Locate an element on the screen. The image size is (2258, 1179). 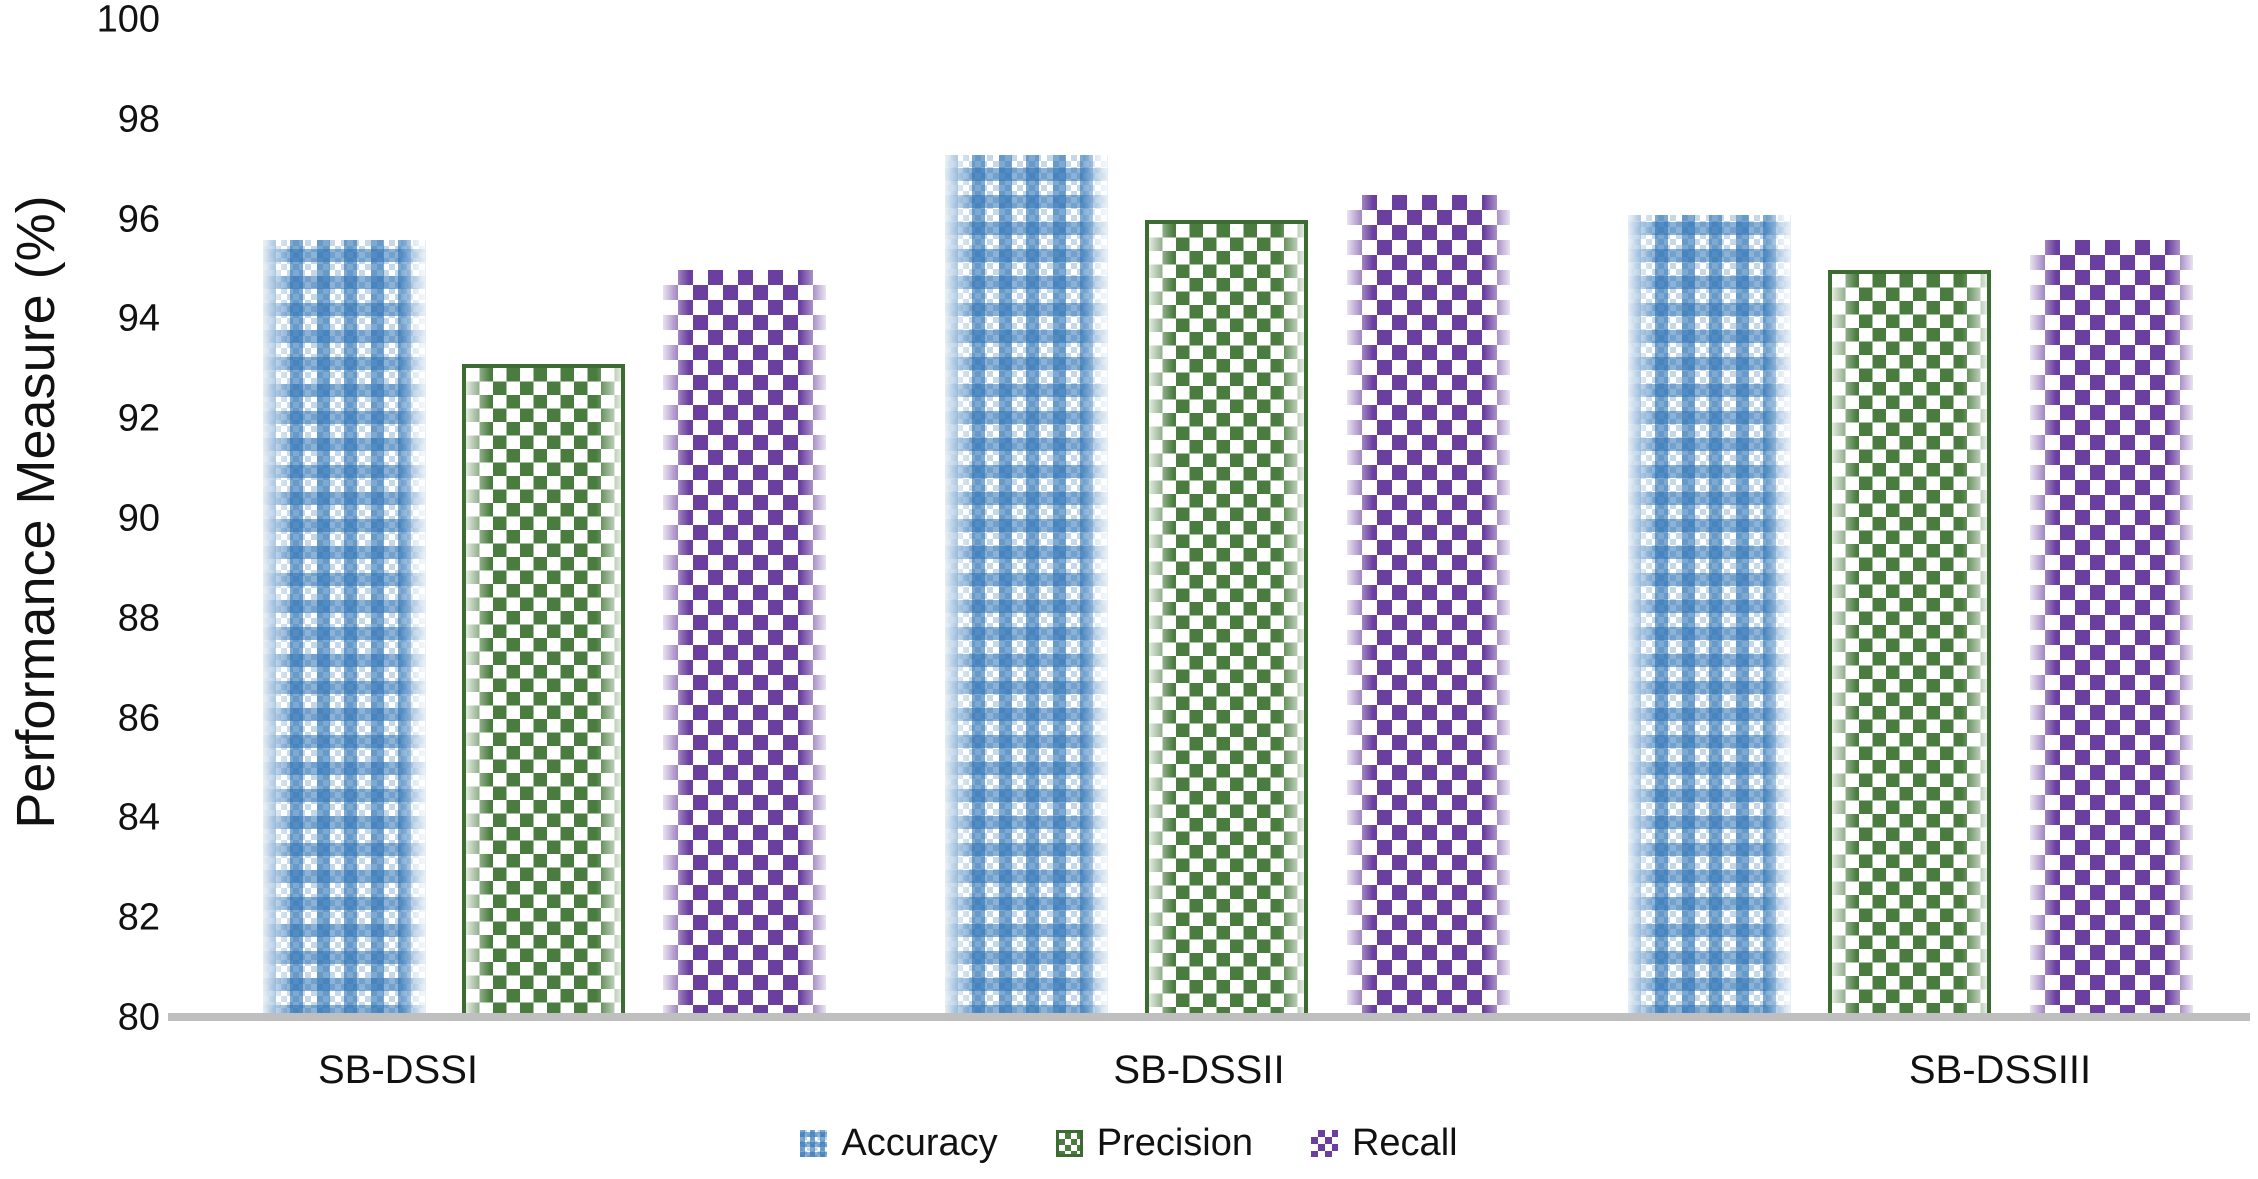
bar-recall-sb-dssi is located at coordinates (744, 643).